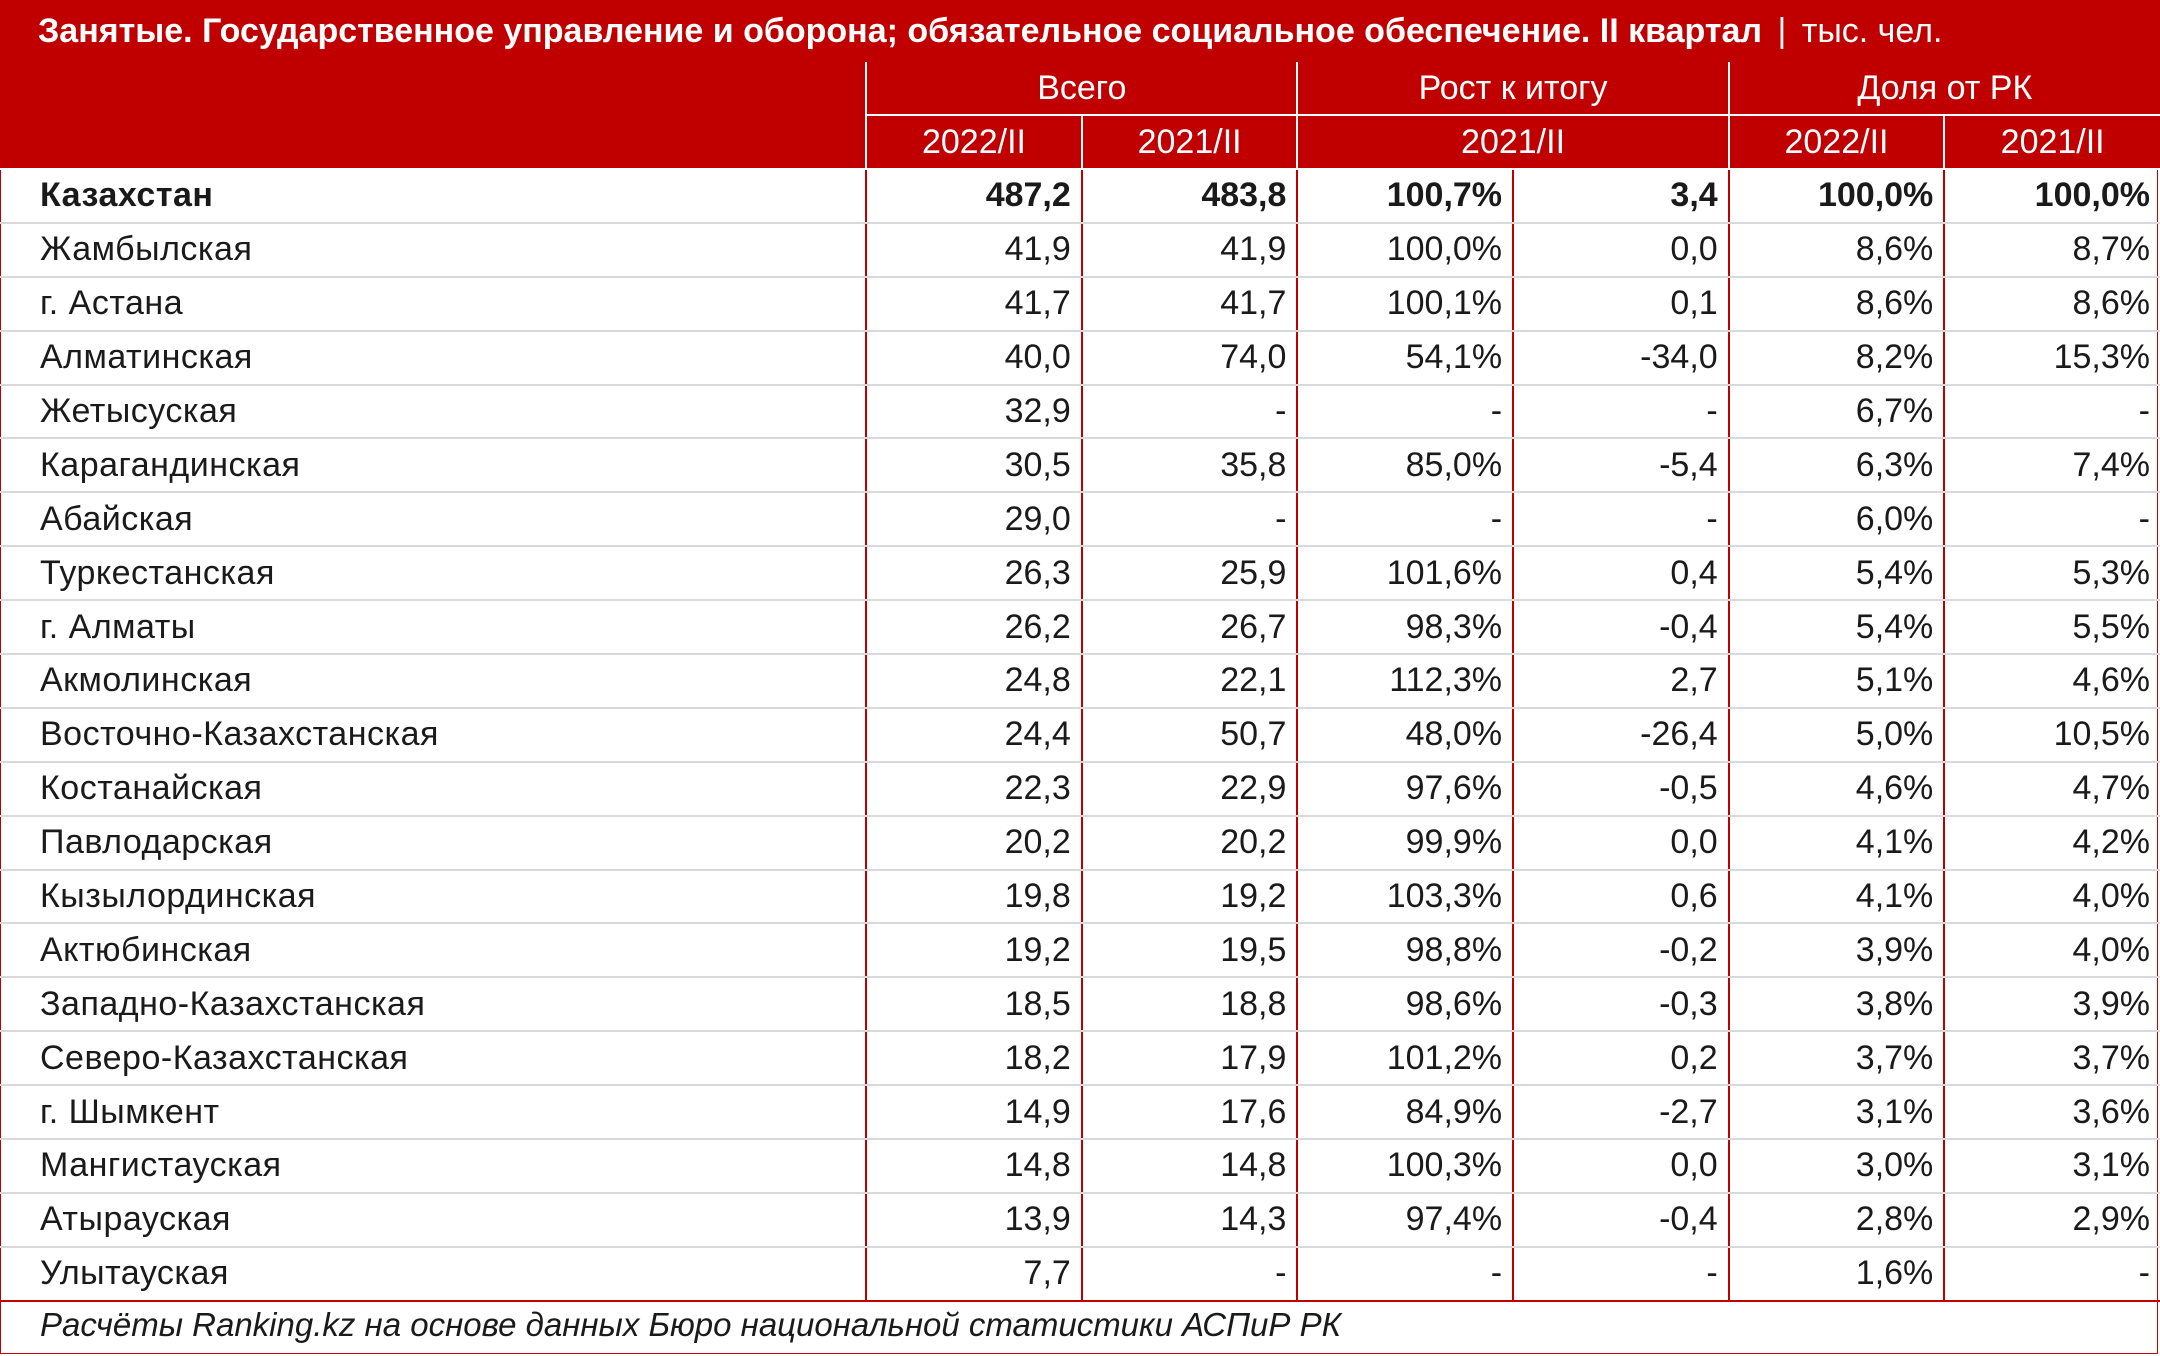  What do you see at coordinates (1620, 196) in the screenshot?
I see `growth-absolute-cell: 3,4` at bounding box center [1620, 196].